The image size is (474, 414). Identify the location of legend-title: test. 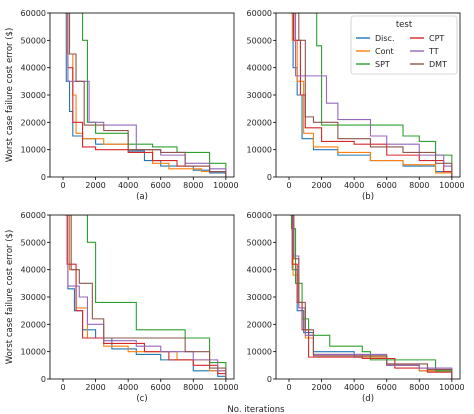
(404, 25).